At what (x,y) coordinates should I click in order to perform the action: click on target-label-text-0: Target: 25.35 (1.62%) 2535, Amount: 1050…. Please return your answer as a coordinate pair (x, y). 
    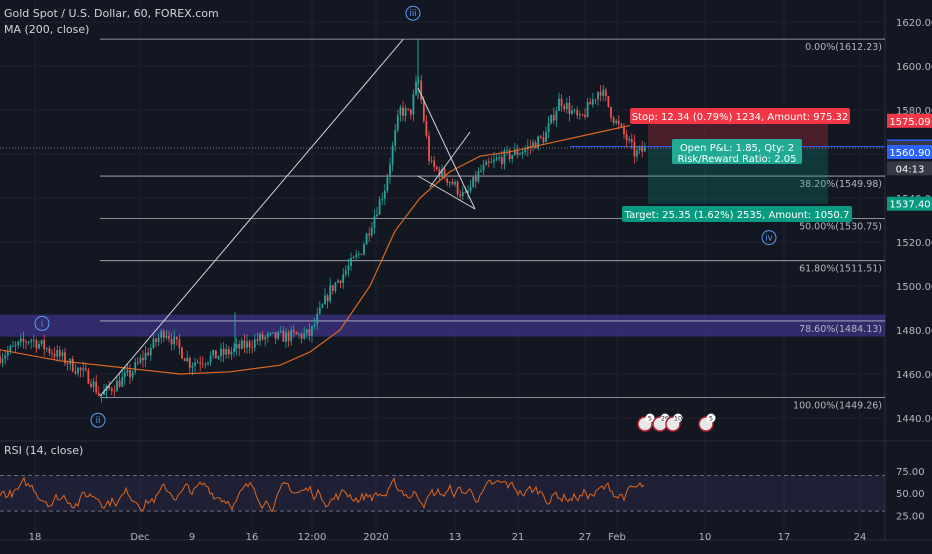
    Looking at the image, I should click on (737, 215).